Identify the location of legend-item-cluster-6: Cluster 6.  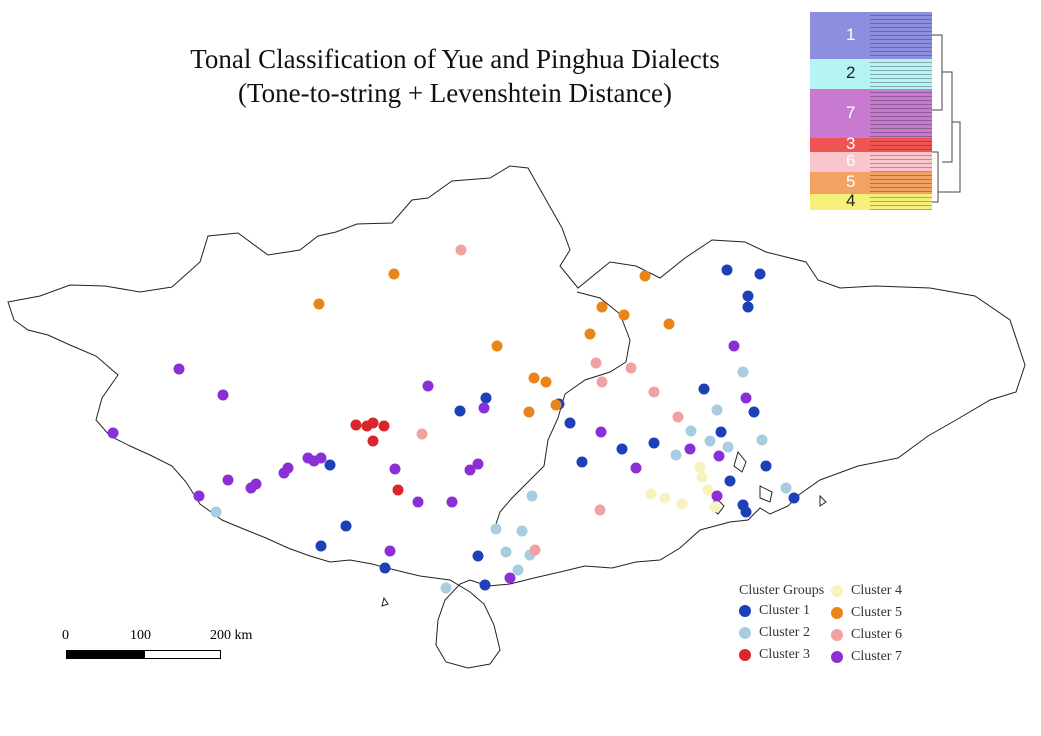
(866, 636).